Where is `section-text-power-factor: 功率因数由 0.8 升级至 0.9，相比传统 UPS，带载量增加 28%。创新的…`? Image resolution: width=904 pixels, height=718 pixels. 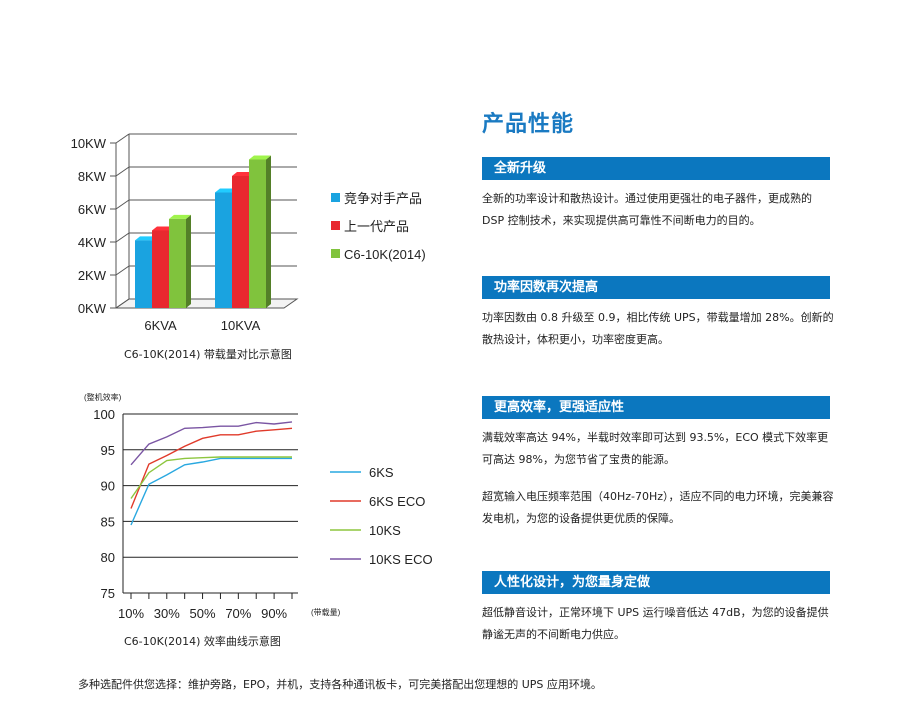
section-text-power-factor: 功率因数由 0.8 升级至 0.9，相比传统 UPS，带载量增加 28%。创新的… is located at coordinates (658, 328).